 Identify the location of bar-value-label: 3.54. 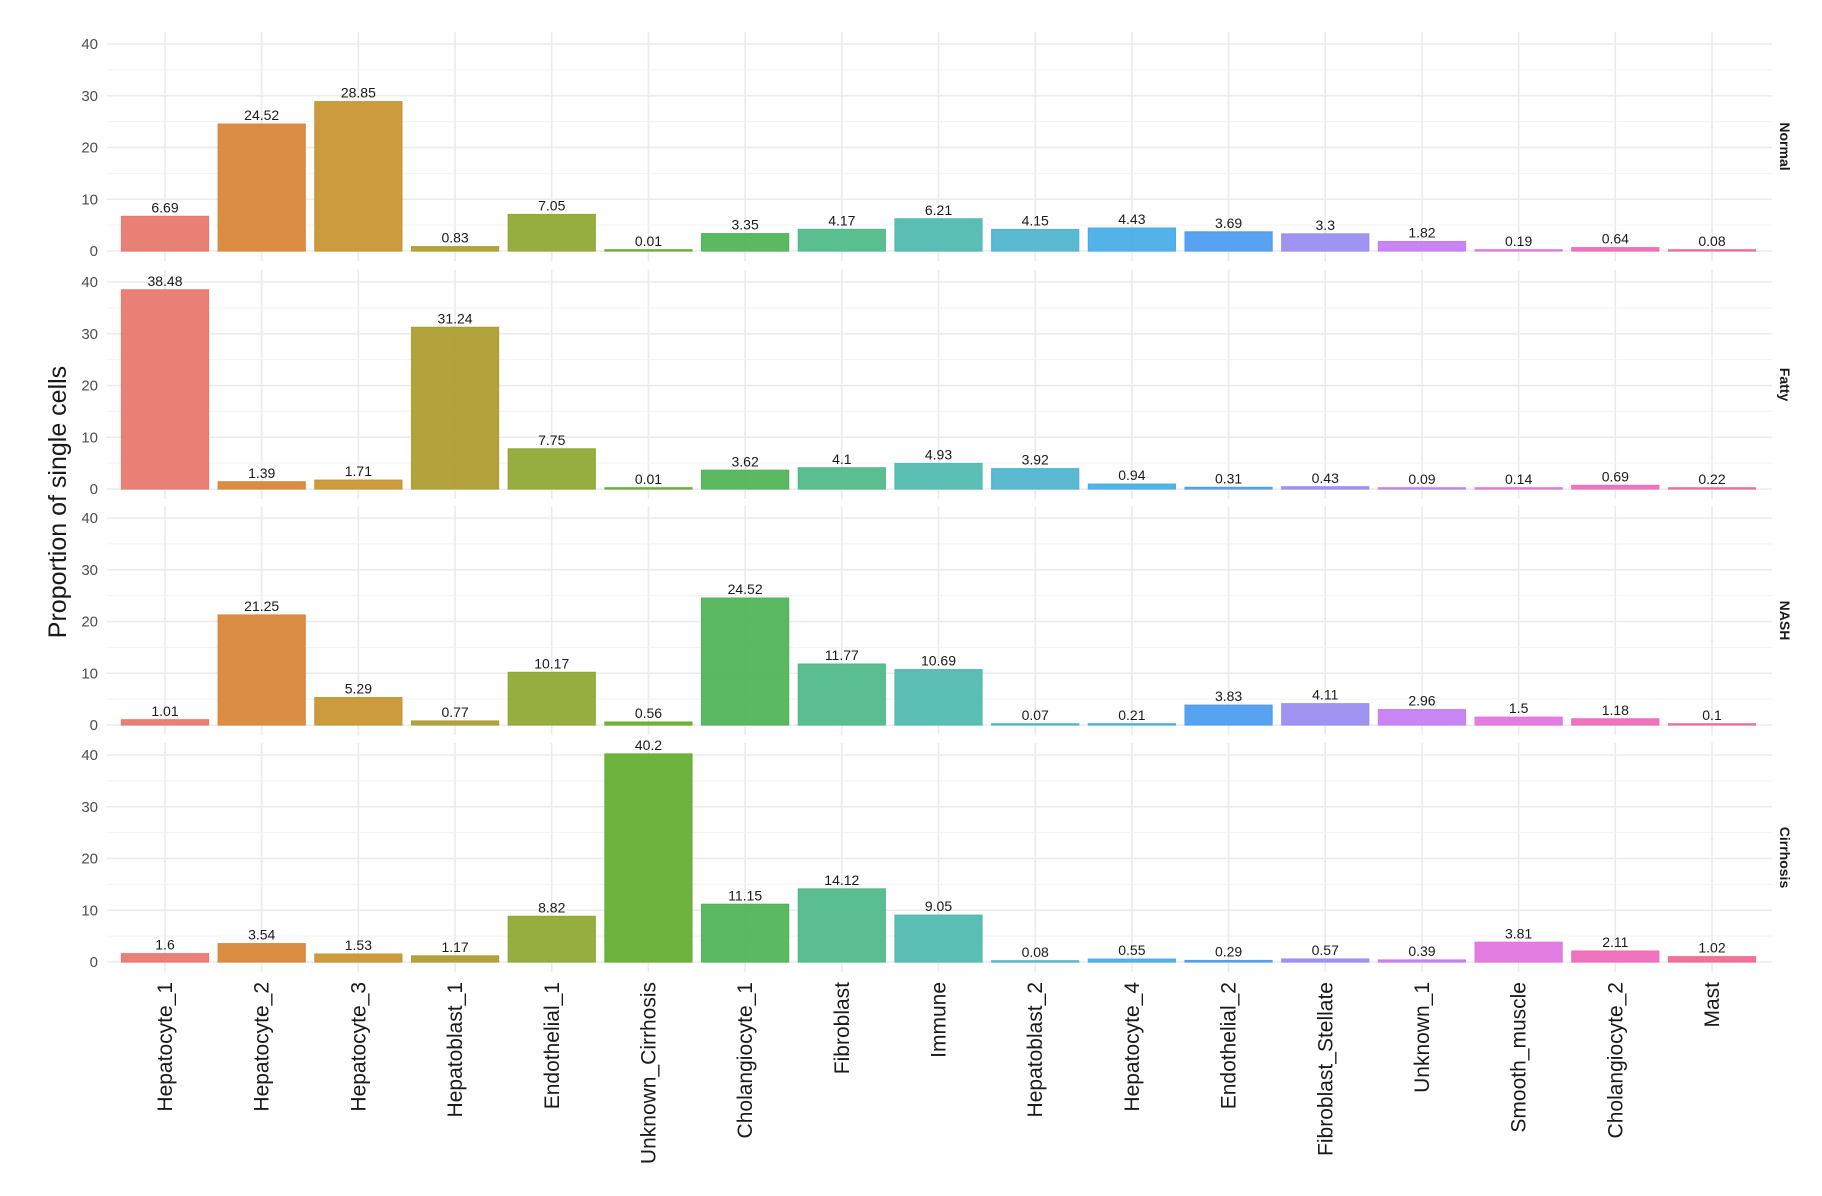
(261, 935).